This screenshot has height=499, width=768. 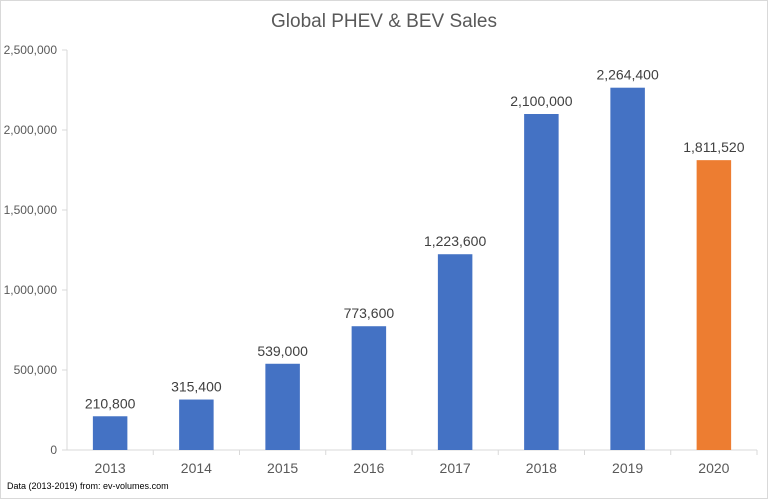 What do you see at coordinates (282, 406) in the screenshot?
I see `bar-2015` at bounding box center [282, 406].